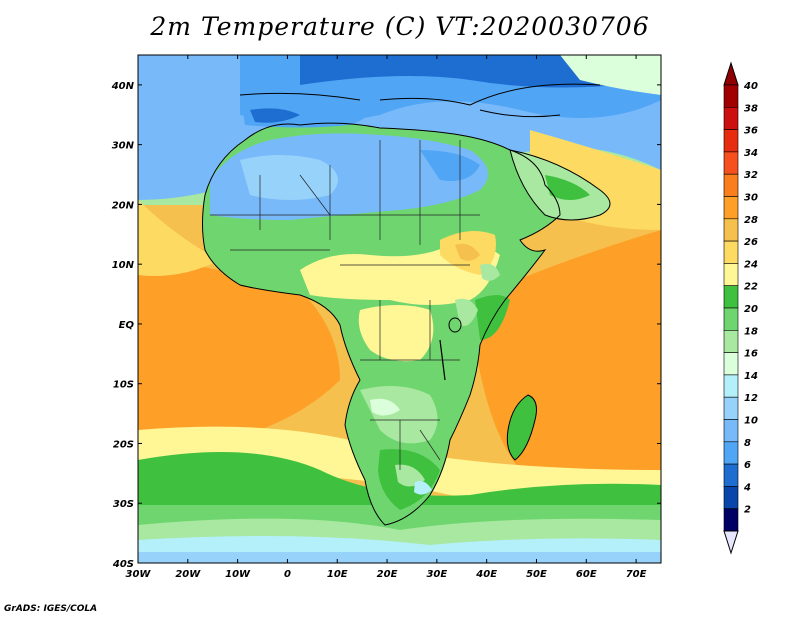 Image resolution: width=800 pixels, height=618 pixels. Describe the element at coordinates (747, 465) in the screenshot. I see `colorbar-label: 6` at that location.